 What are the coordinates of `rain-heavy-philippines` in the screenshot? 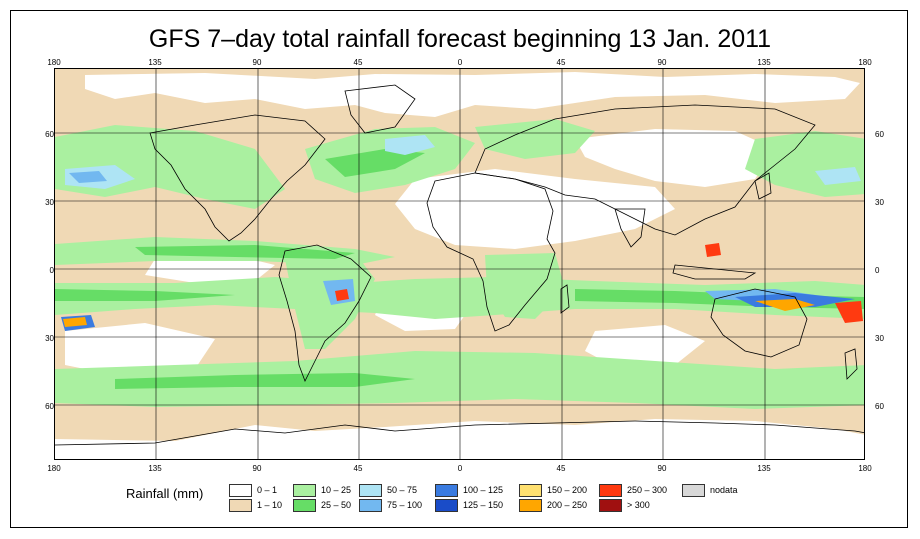 It's located at (713, 250).